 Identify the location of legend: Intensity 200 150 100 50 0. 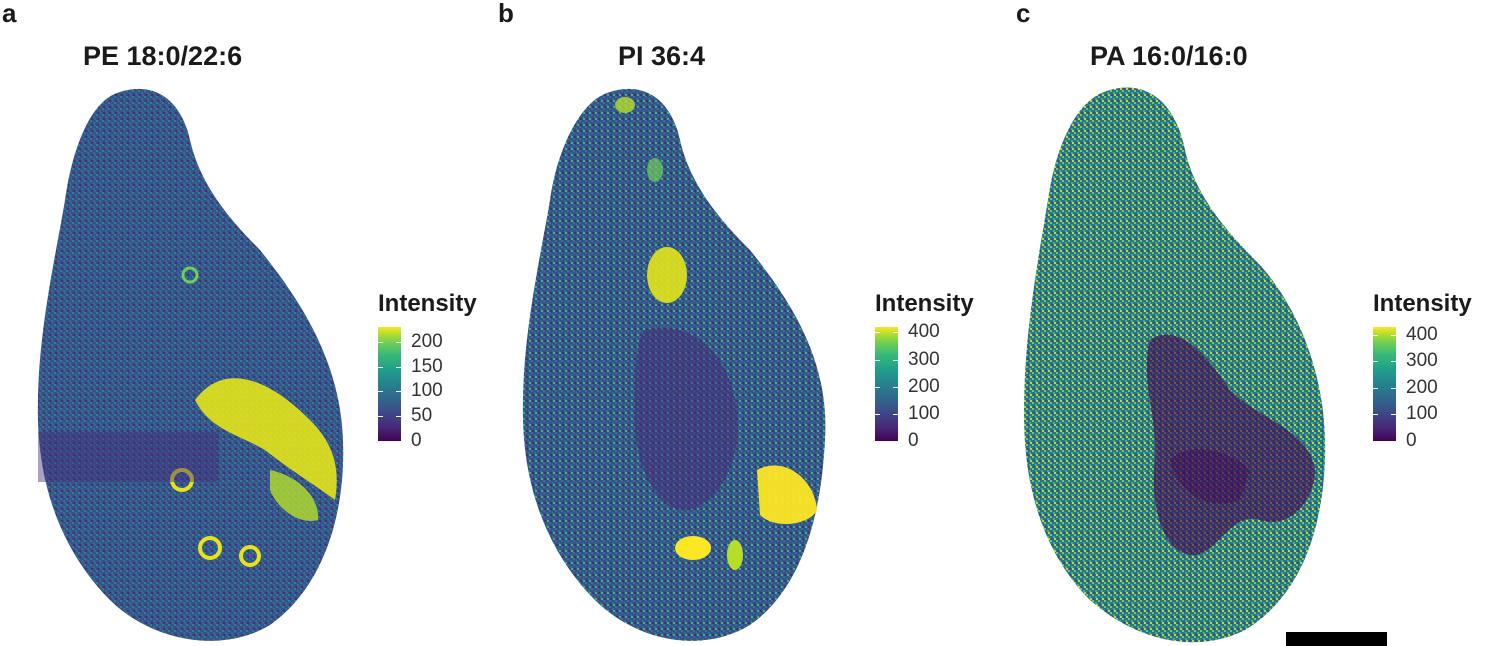
(439, 375).